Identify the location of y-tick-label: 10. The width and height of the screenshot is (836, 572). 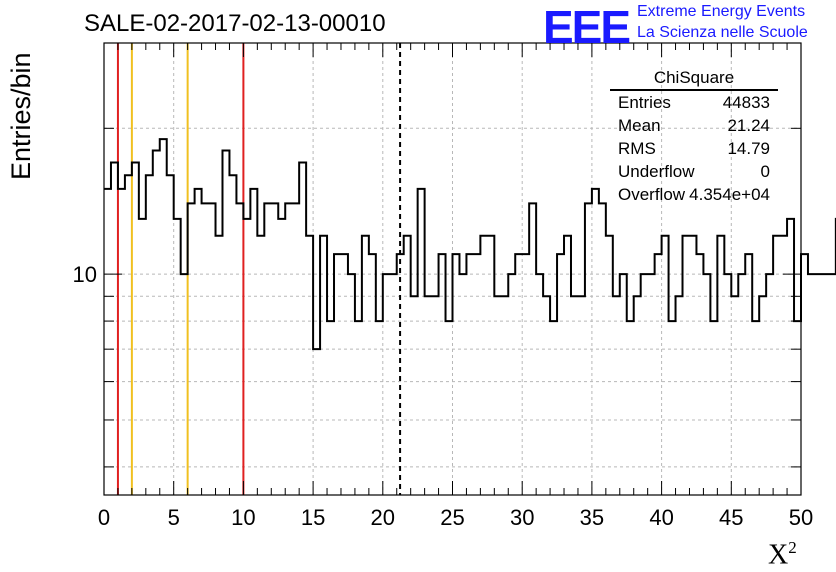
(85, 274).